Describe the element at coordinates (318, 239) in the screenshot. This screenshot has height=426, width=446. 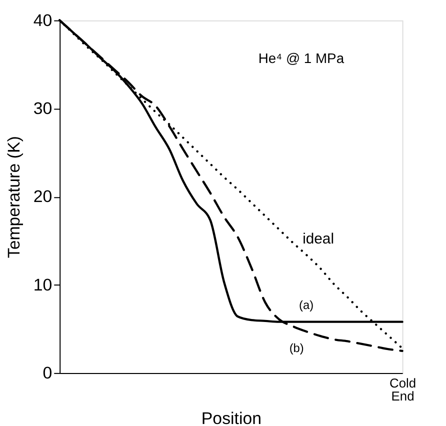
I see `series-label: ideal` at that location.